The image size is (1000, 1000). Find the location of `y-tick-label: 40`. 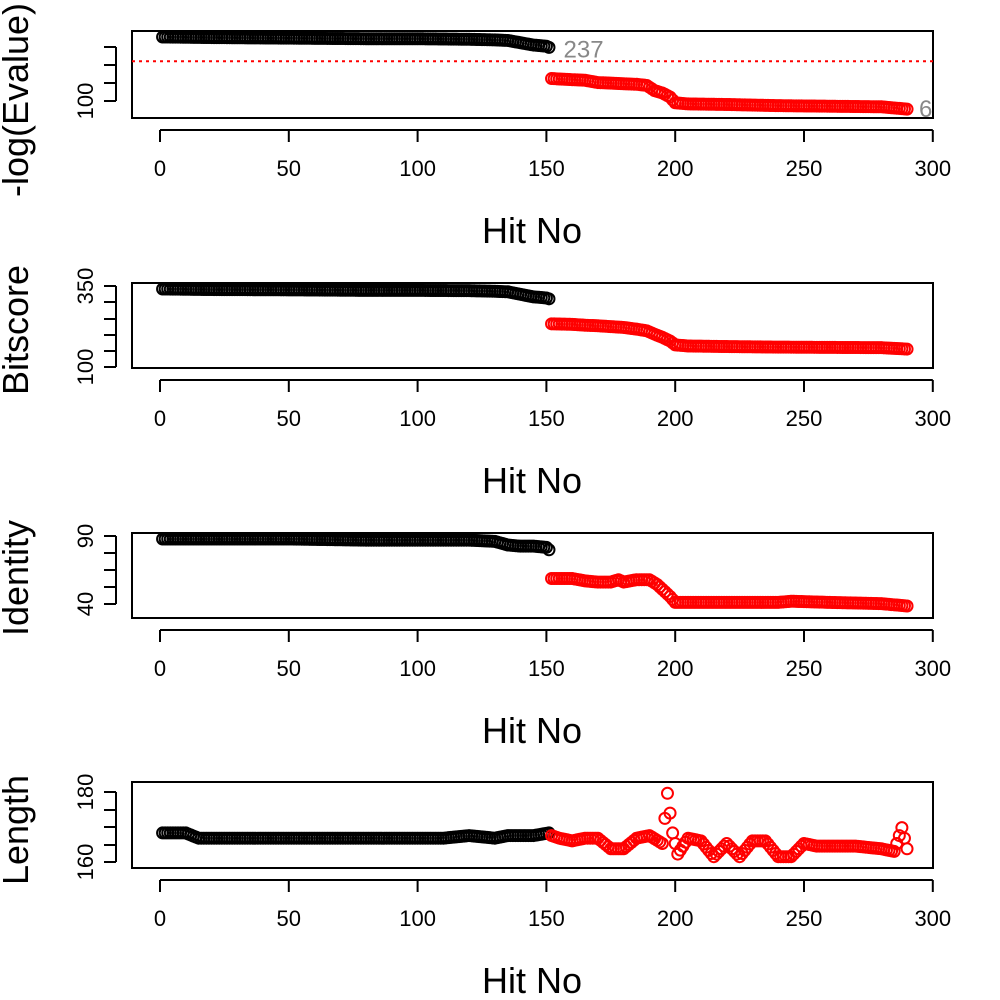

y-tick-label: 40 is located at coordinates (85, 604).